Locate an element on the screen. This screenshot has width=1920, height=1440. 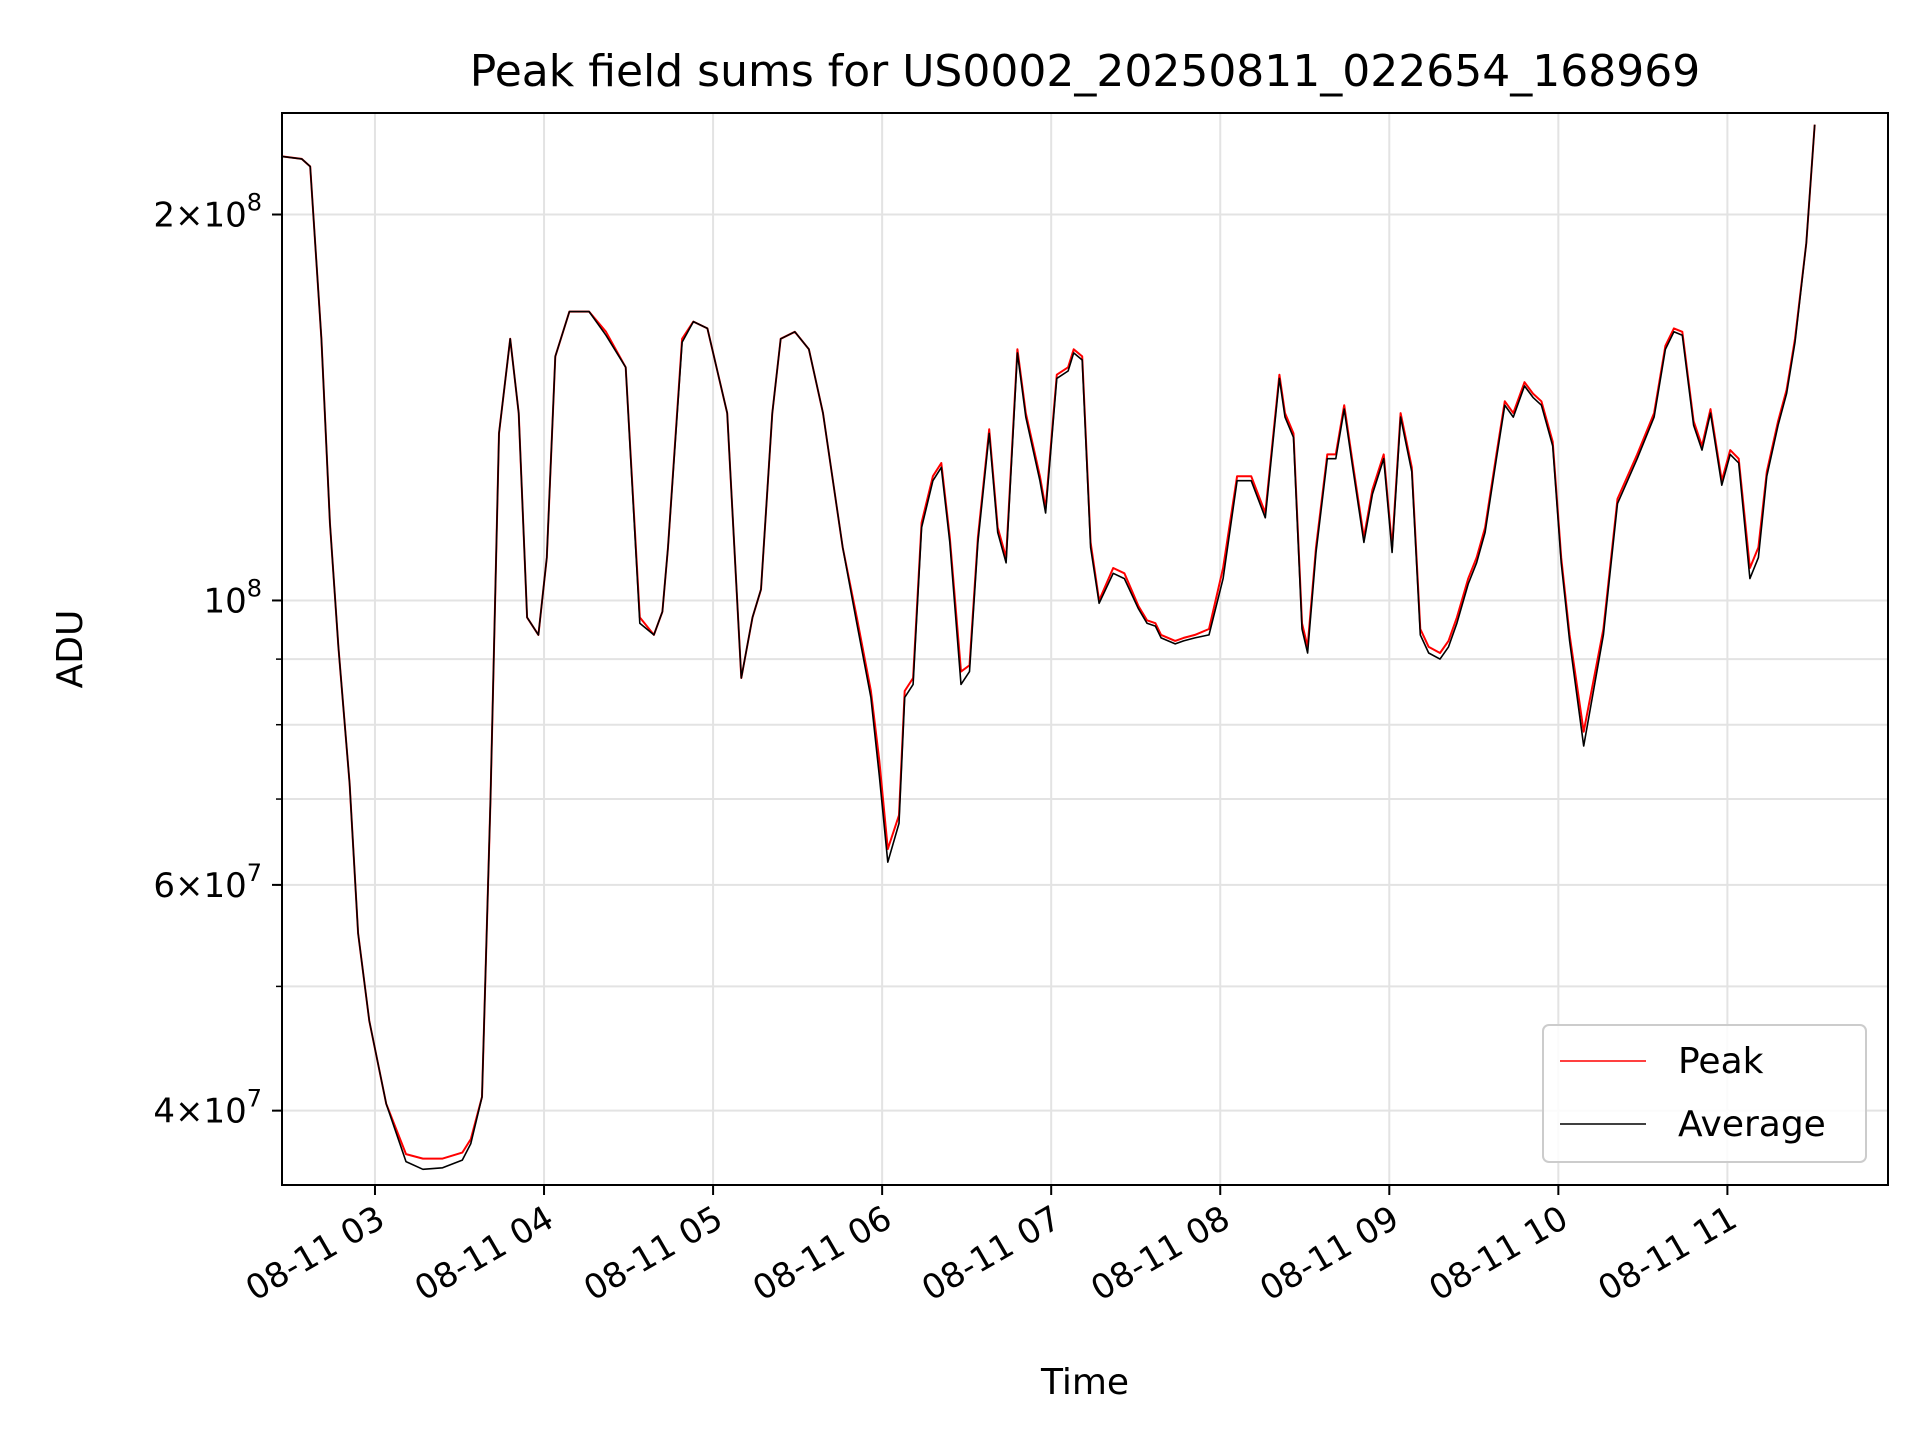
x-axis-label: Time is located at coordinates (1084, 1382).